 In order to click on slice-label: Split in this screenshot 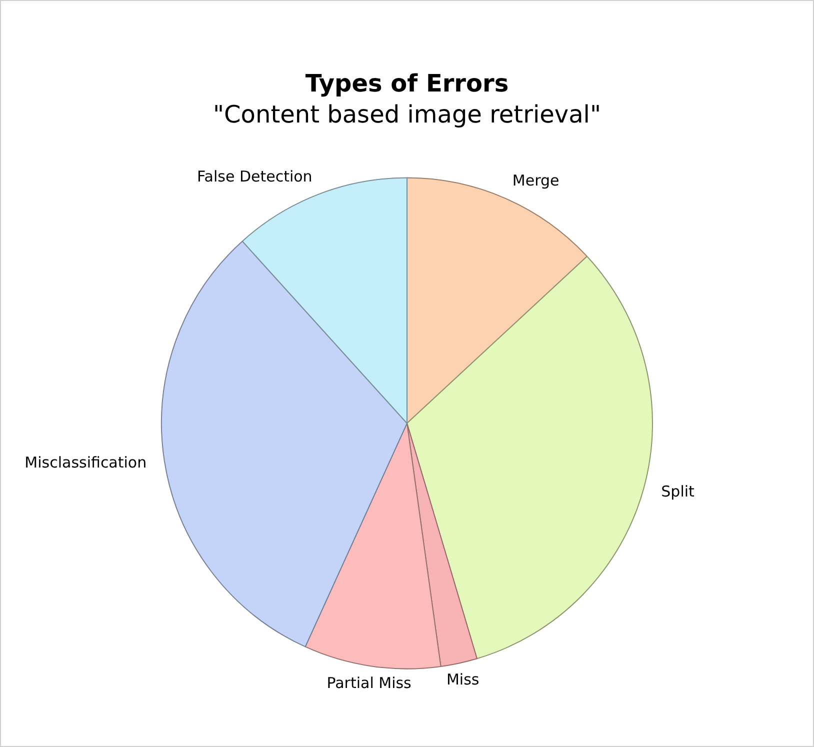, I will do `click(678, 491)`.